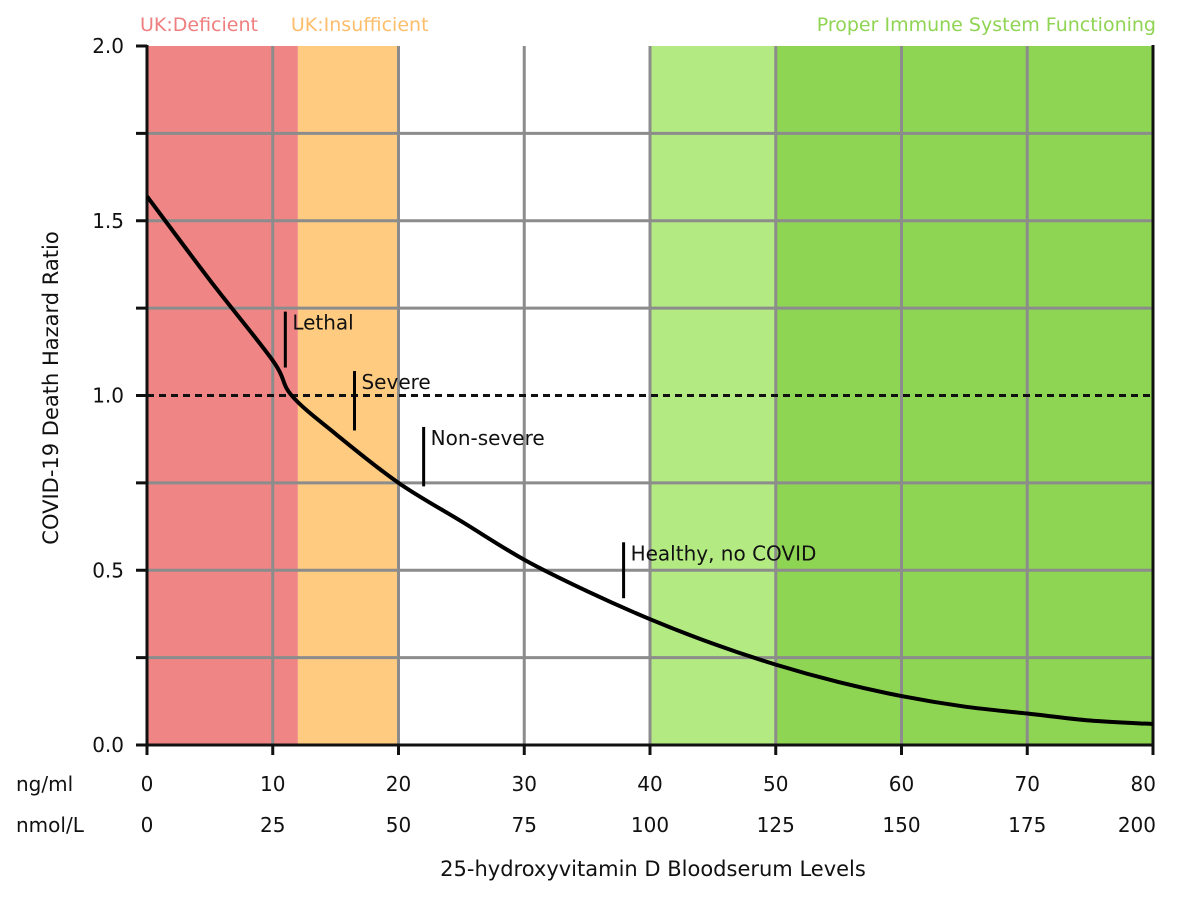 Image resolution: width=1200 pixels, height=897 pixels. What do you see at coordinates (1143, 784) in the screenshot?
I see `x-tick-label-primary: 80` at bounding box center [1143, 784].